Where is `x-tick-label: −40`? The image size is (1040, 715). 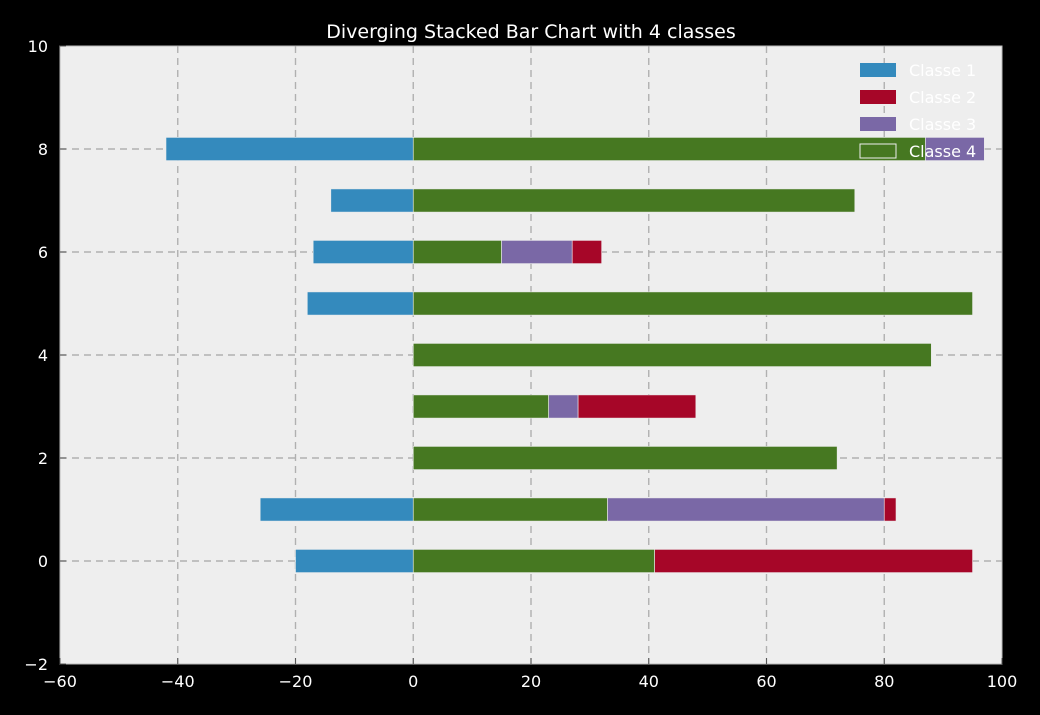 x-tick-label: −40 is located at coordinates (178, 681).